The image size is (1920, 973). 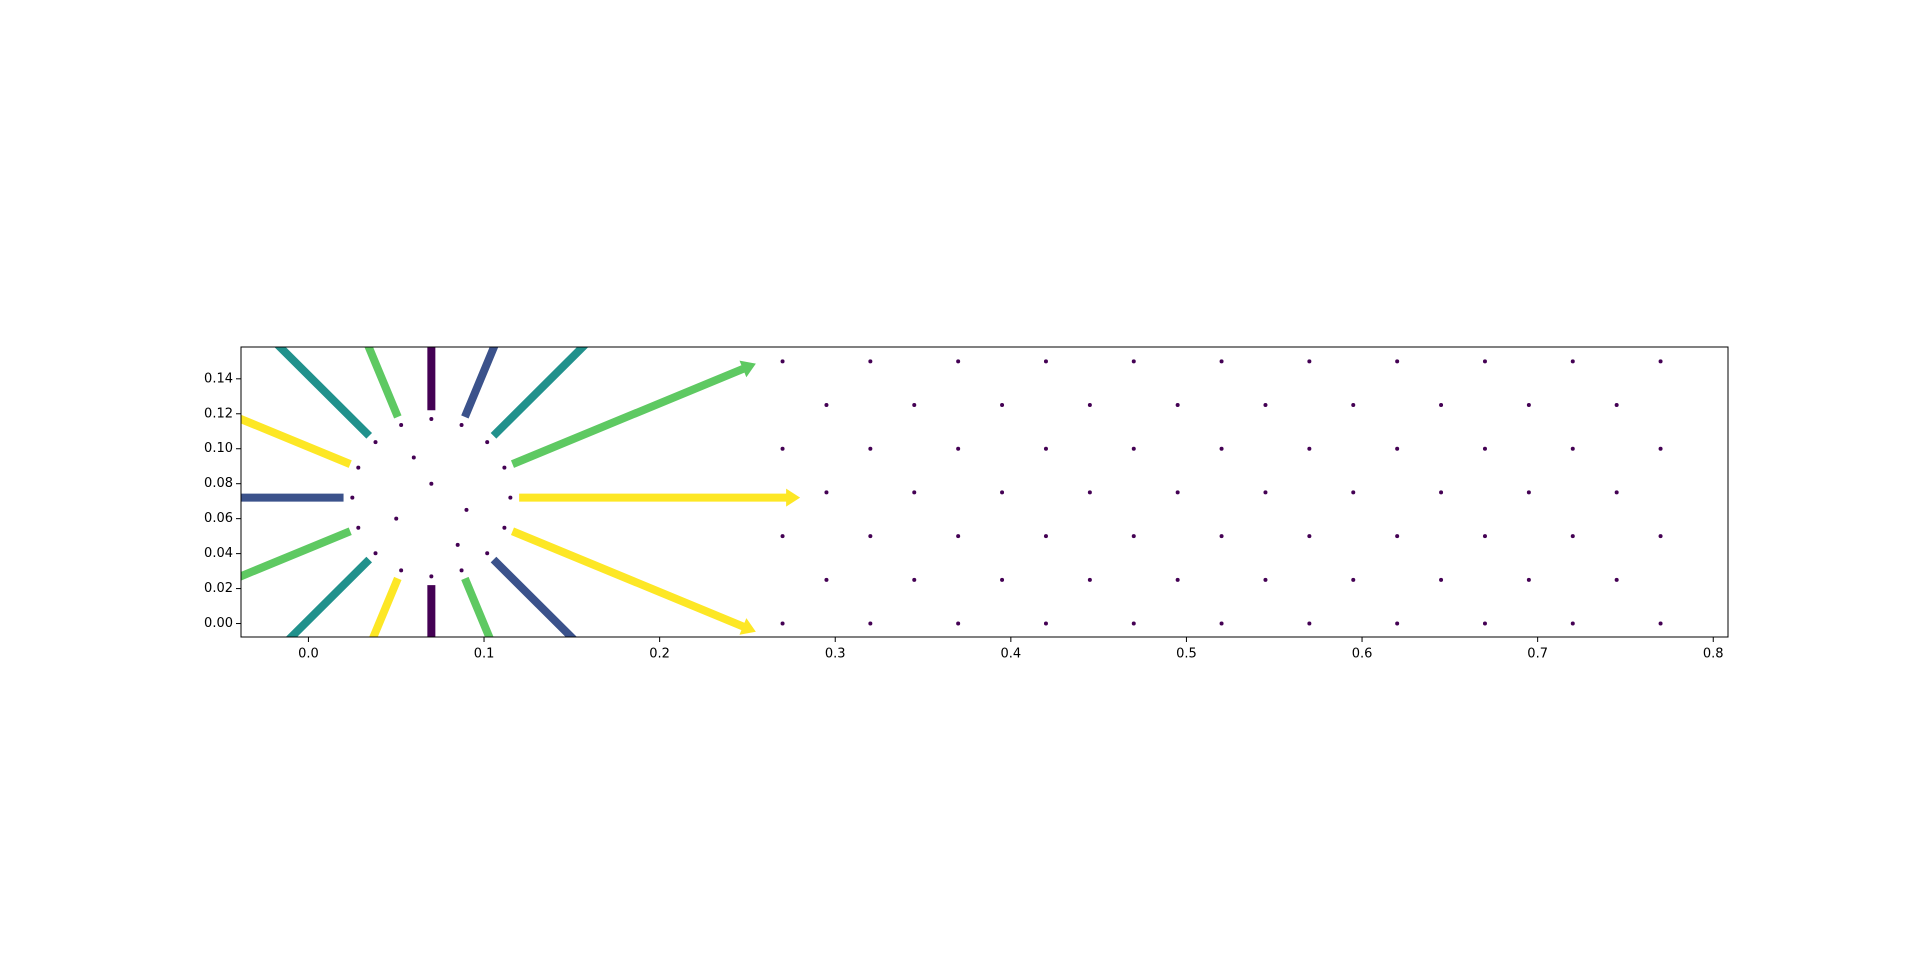 I want to click on y-tick-label: 0.00, so click(x=218, y=623).